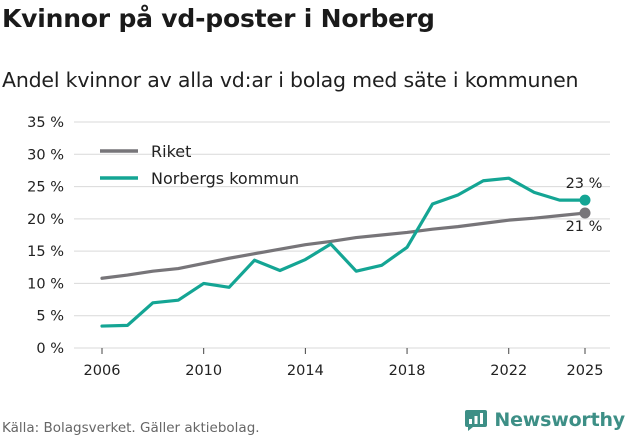 This screenshot has height=439, width=631. Describe the element at coordinates (171, 151) in the screenshot. I see `legend-label: Riket` at that location.